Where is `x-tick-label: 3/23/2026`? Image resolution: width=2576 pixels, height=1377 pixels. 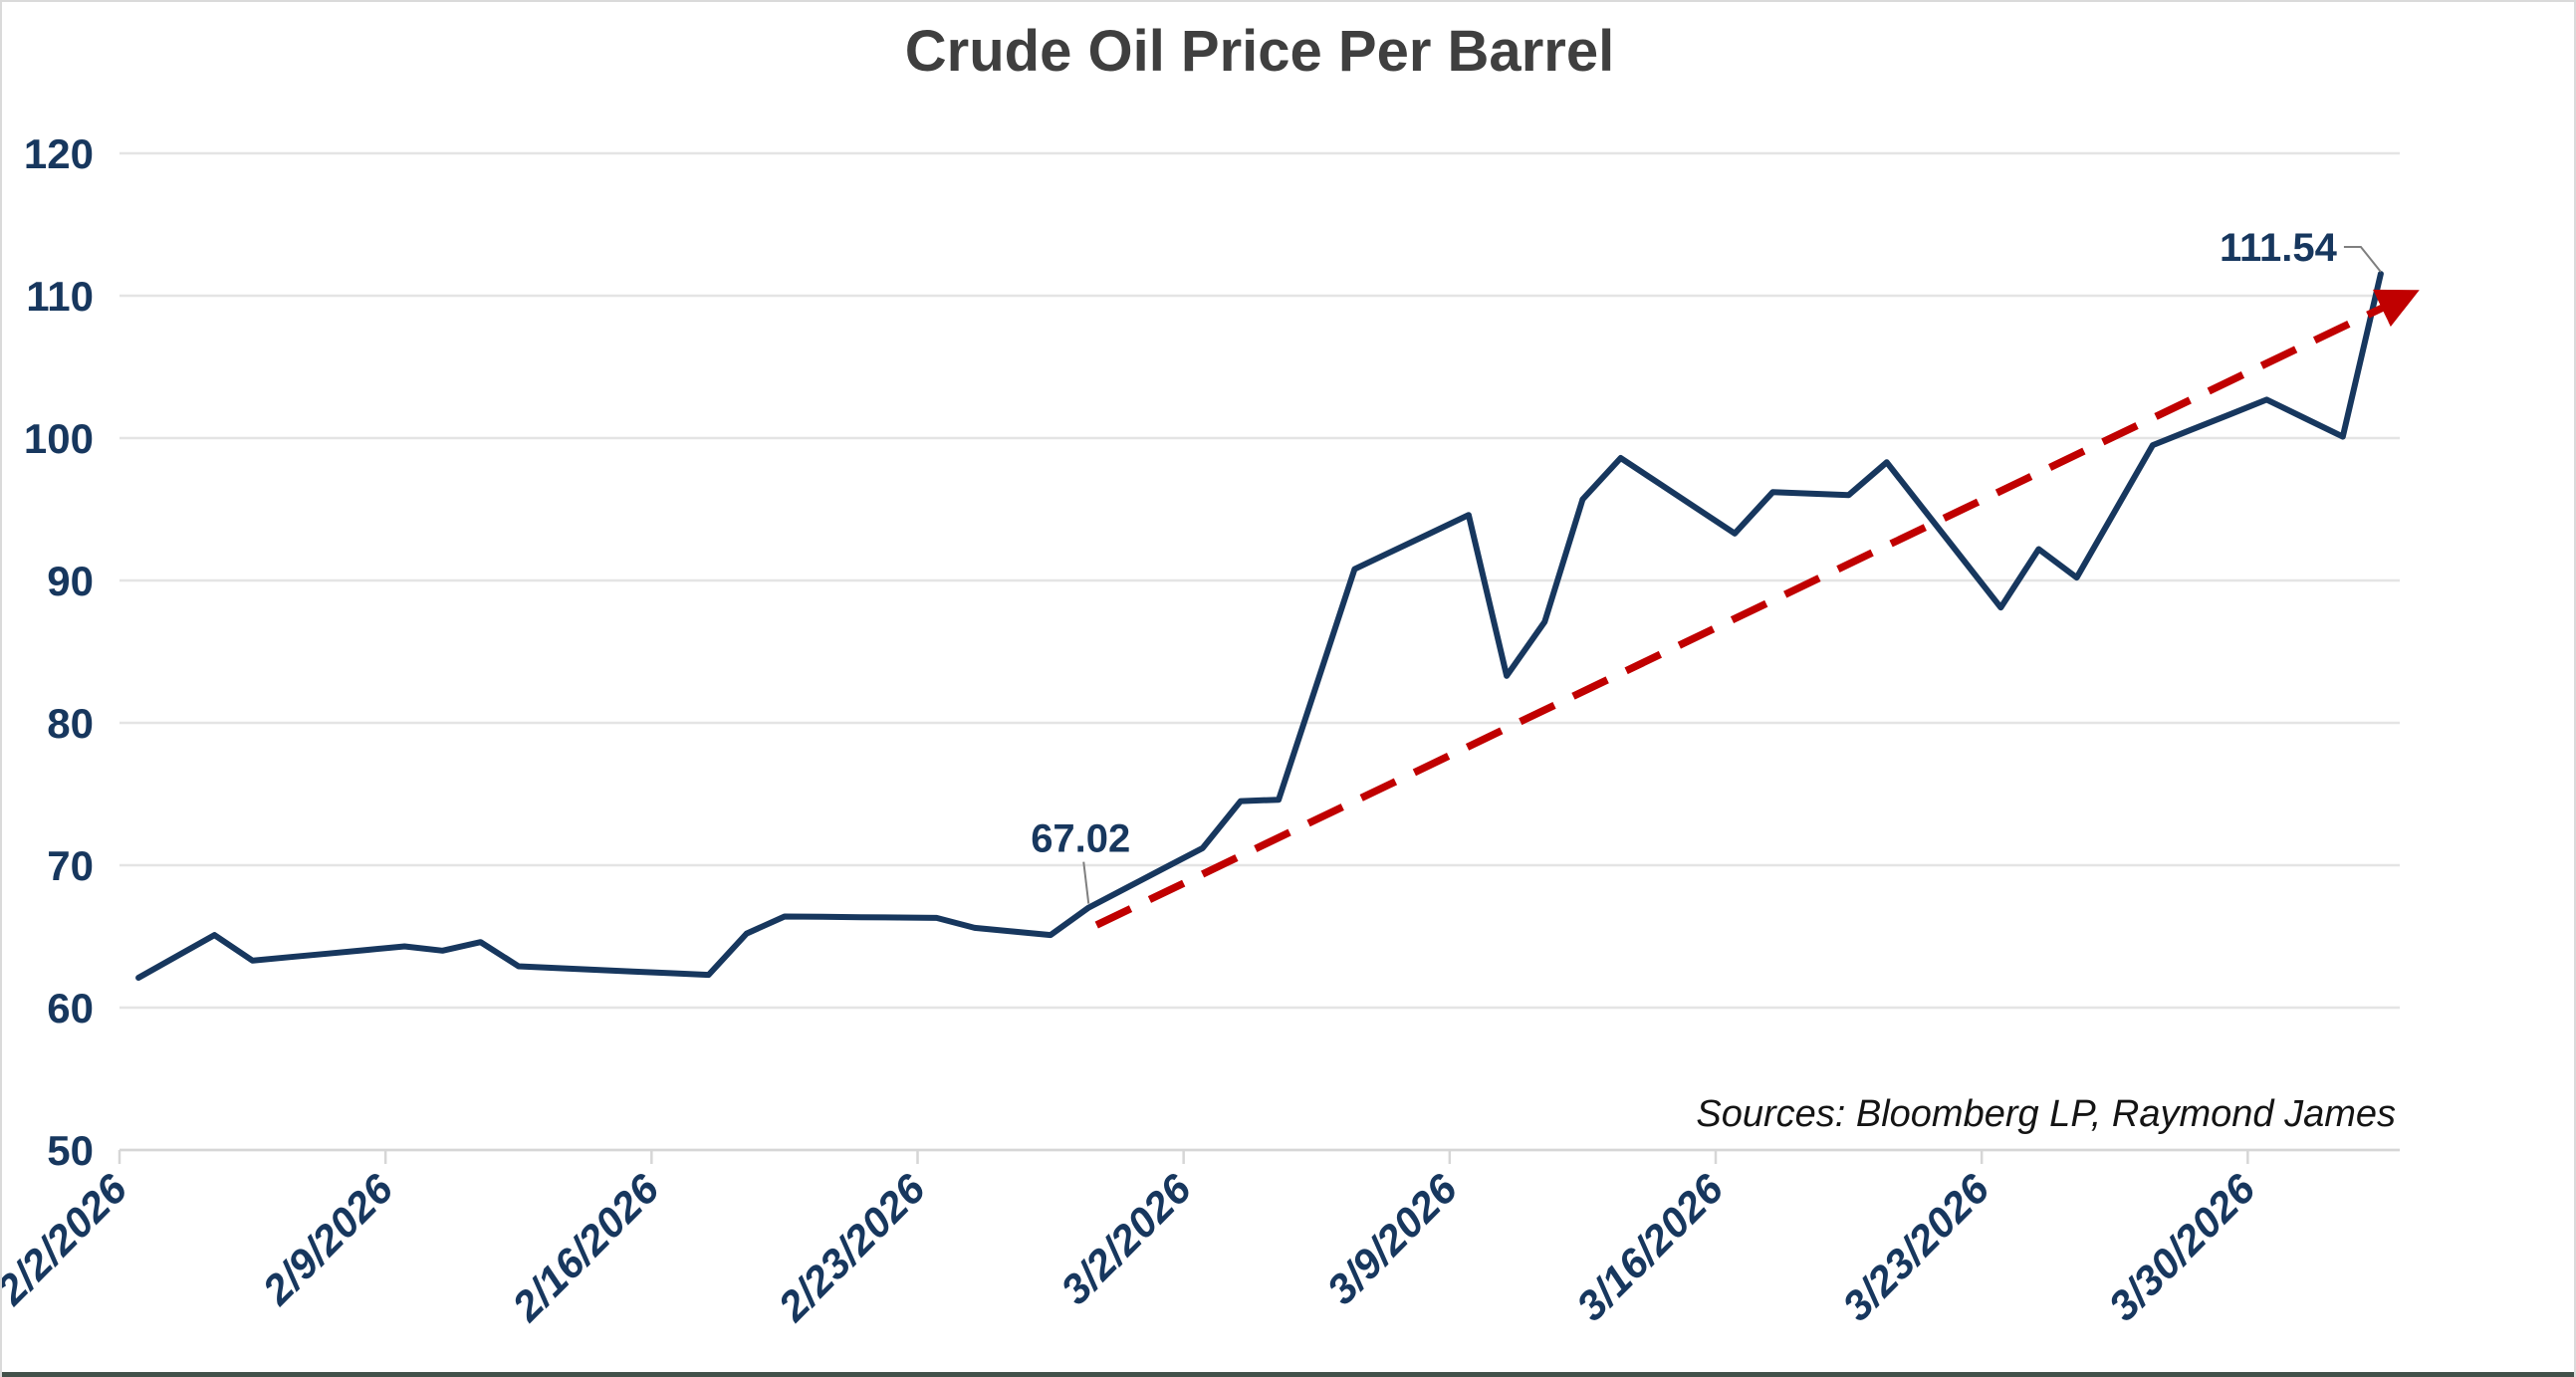 x-tick-label: 3/23/2026 is located at coordinates (1915, 1248).